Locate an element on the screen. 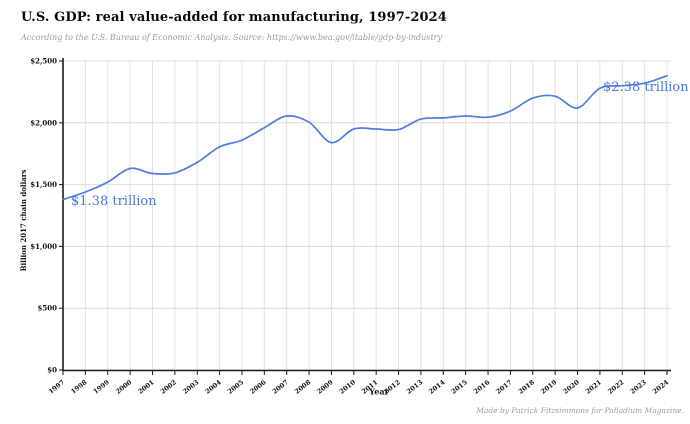 This screenshot has height=424, width=690. x-tick-label: 2018 is located at coordinates (527, 387).